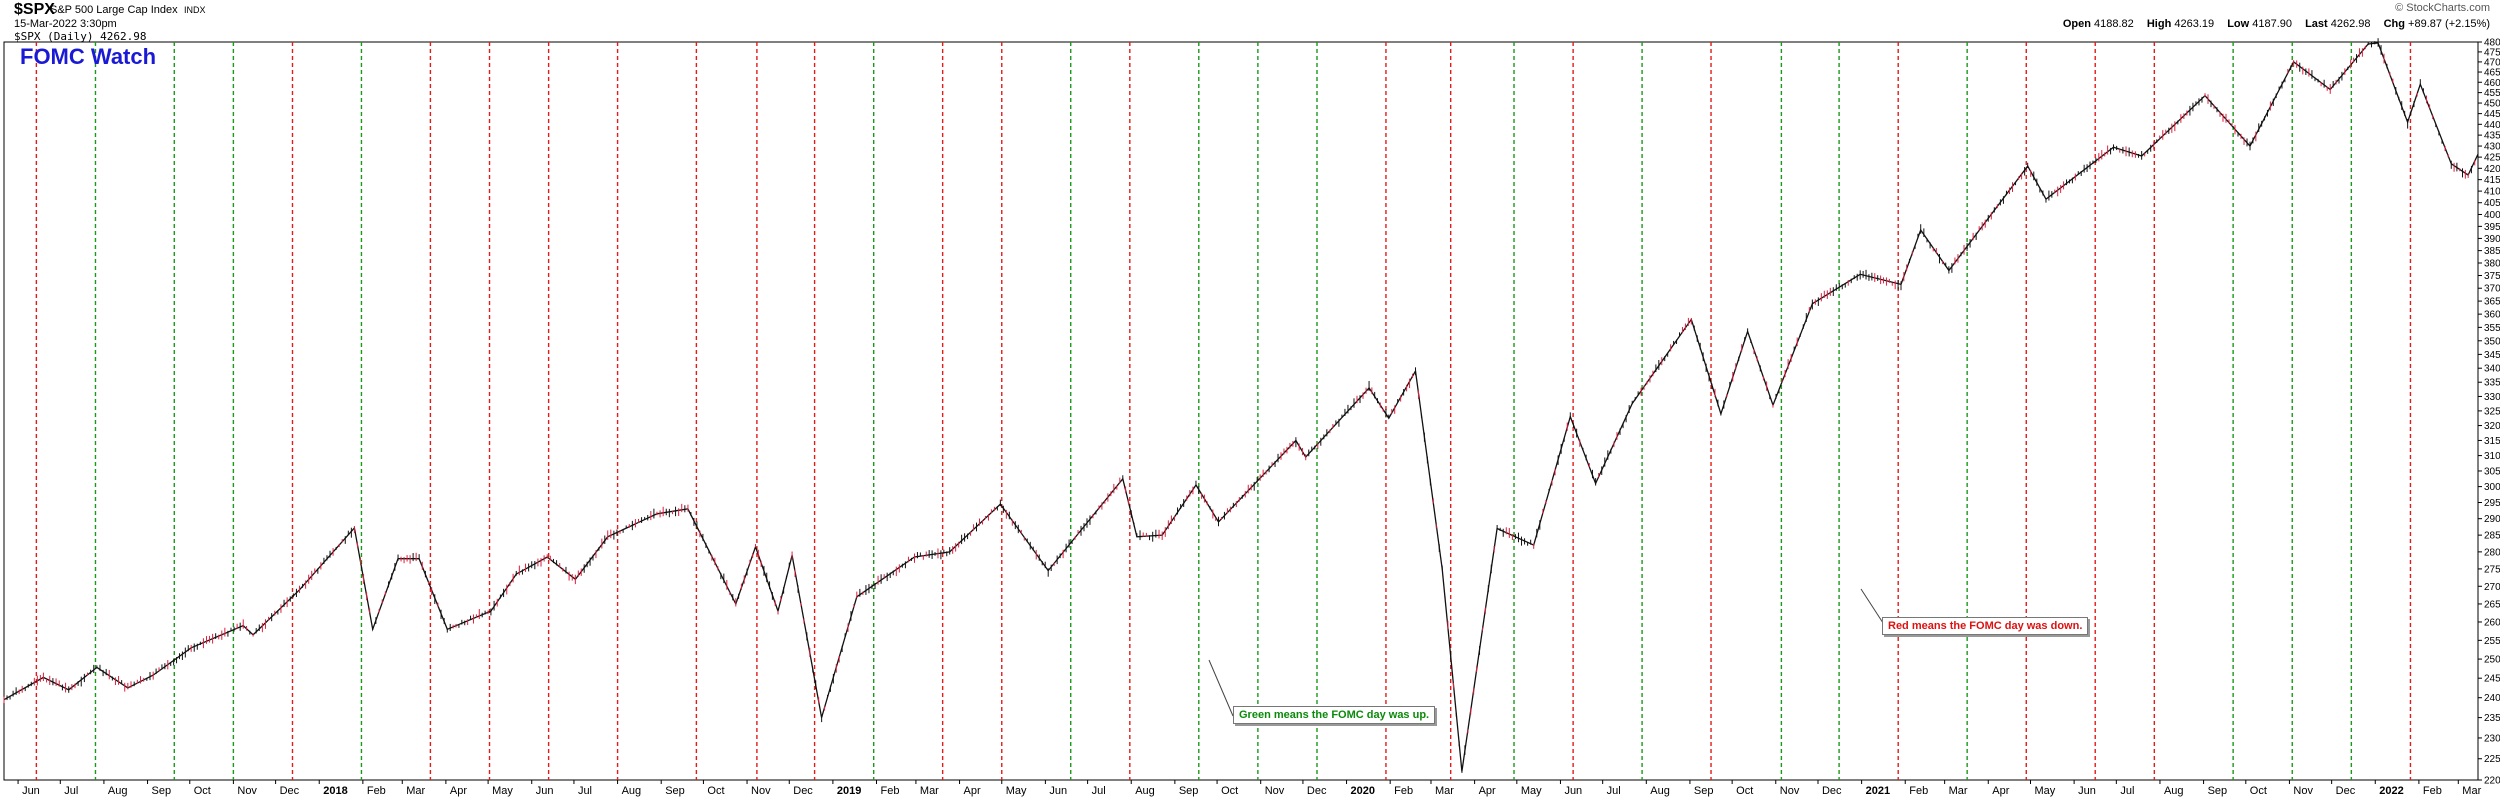  Describe the element at coordinates (849, 791) in the screenshot. I see `x-tick-label: 2019` at that location.